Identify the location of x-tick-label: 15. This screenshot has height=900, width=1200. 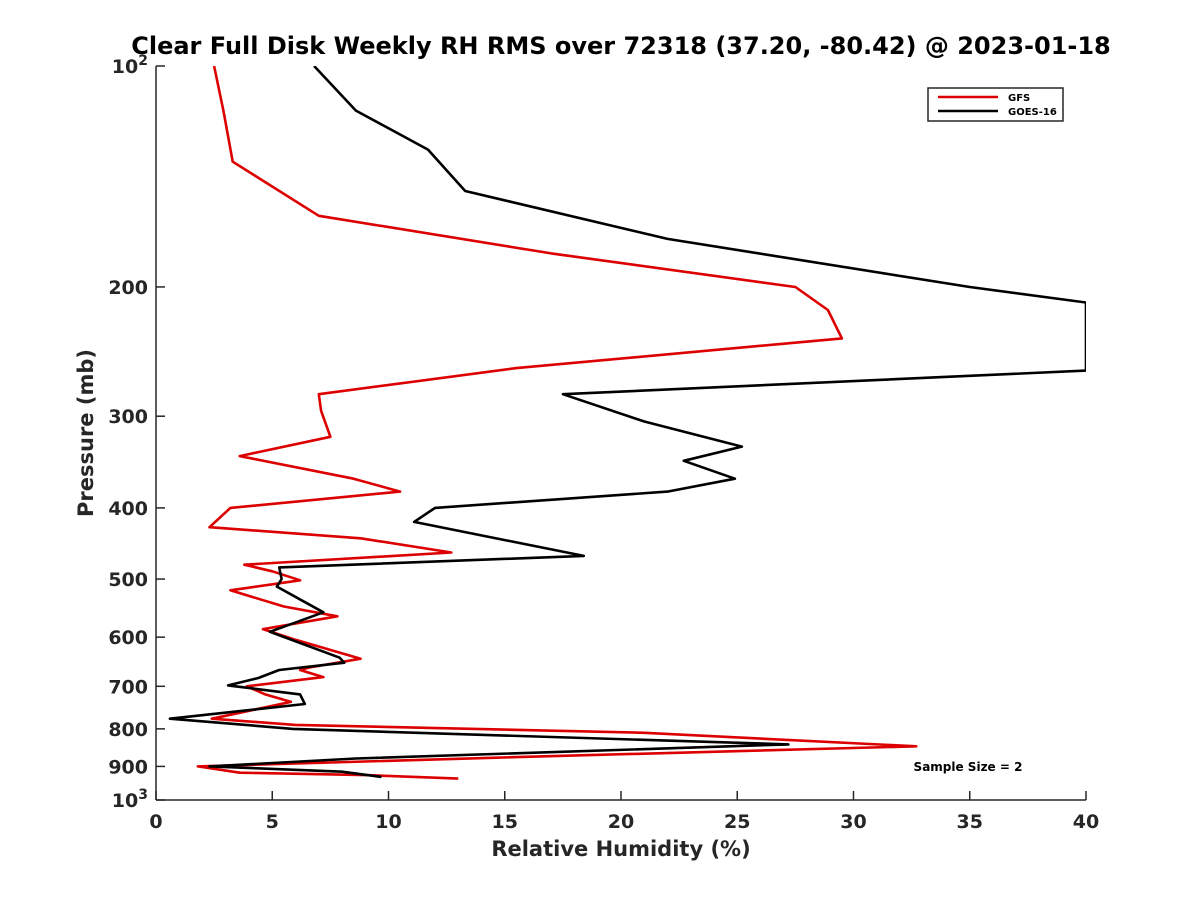
(505, 822).